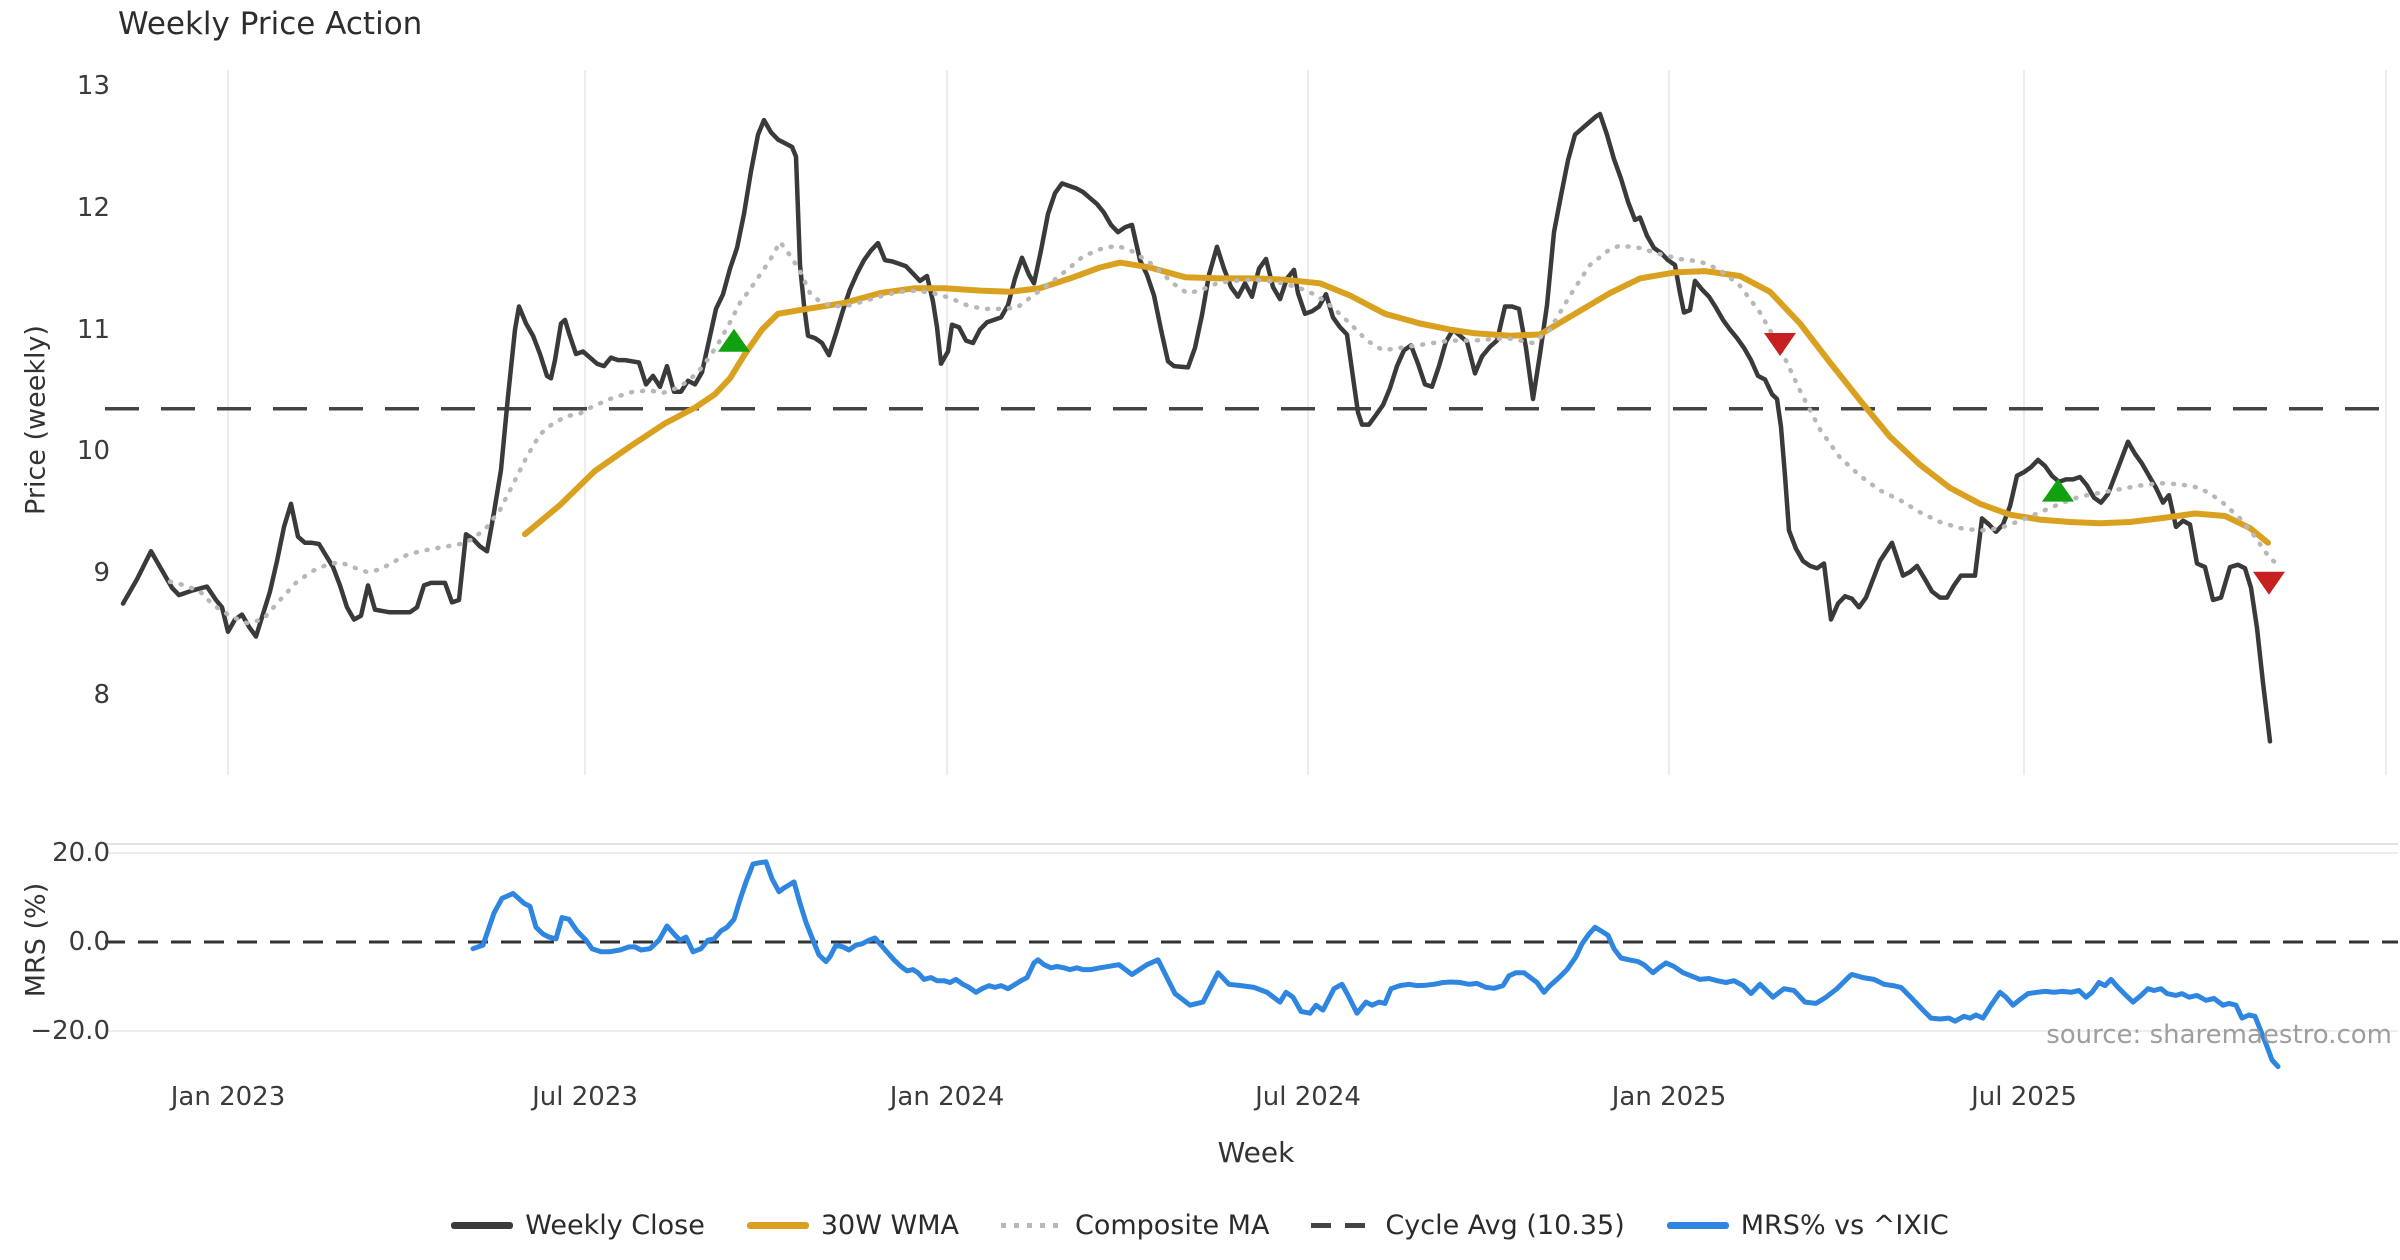 This screenshot has height=1260, width=2400. I want to click on price-axis-label: Price (weekly), so click(36, 420).